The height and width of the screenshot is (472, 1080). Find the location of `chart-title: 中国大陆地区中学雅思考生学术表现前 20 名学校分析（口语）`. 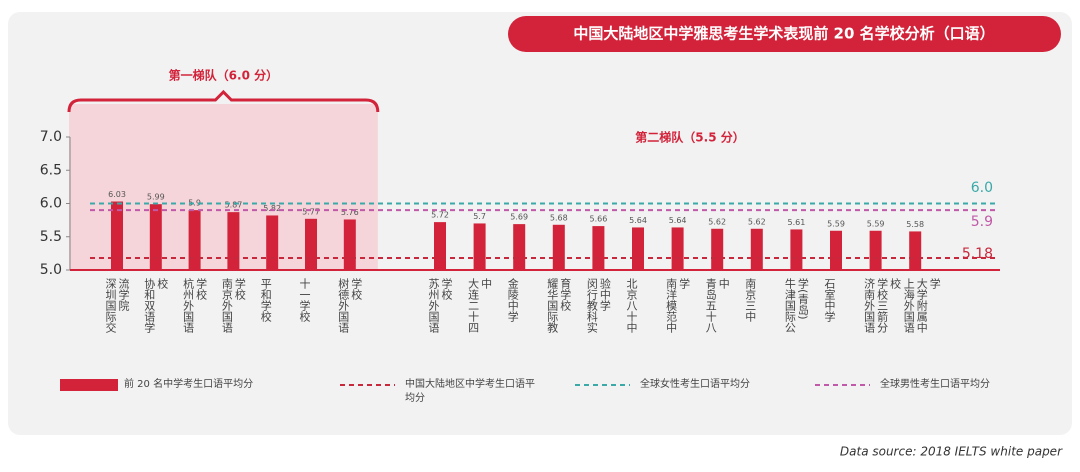

chart-title: 中国大陆地区中学雅思考生学术表现前 20 名学校分析（口语） is located at coordinates (783, 34).